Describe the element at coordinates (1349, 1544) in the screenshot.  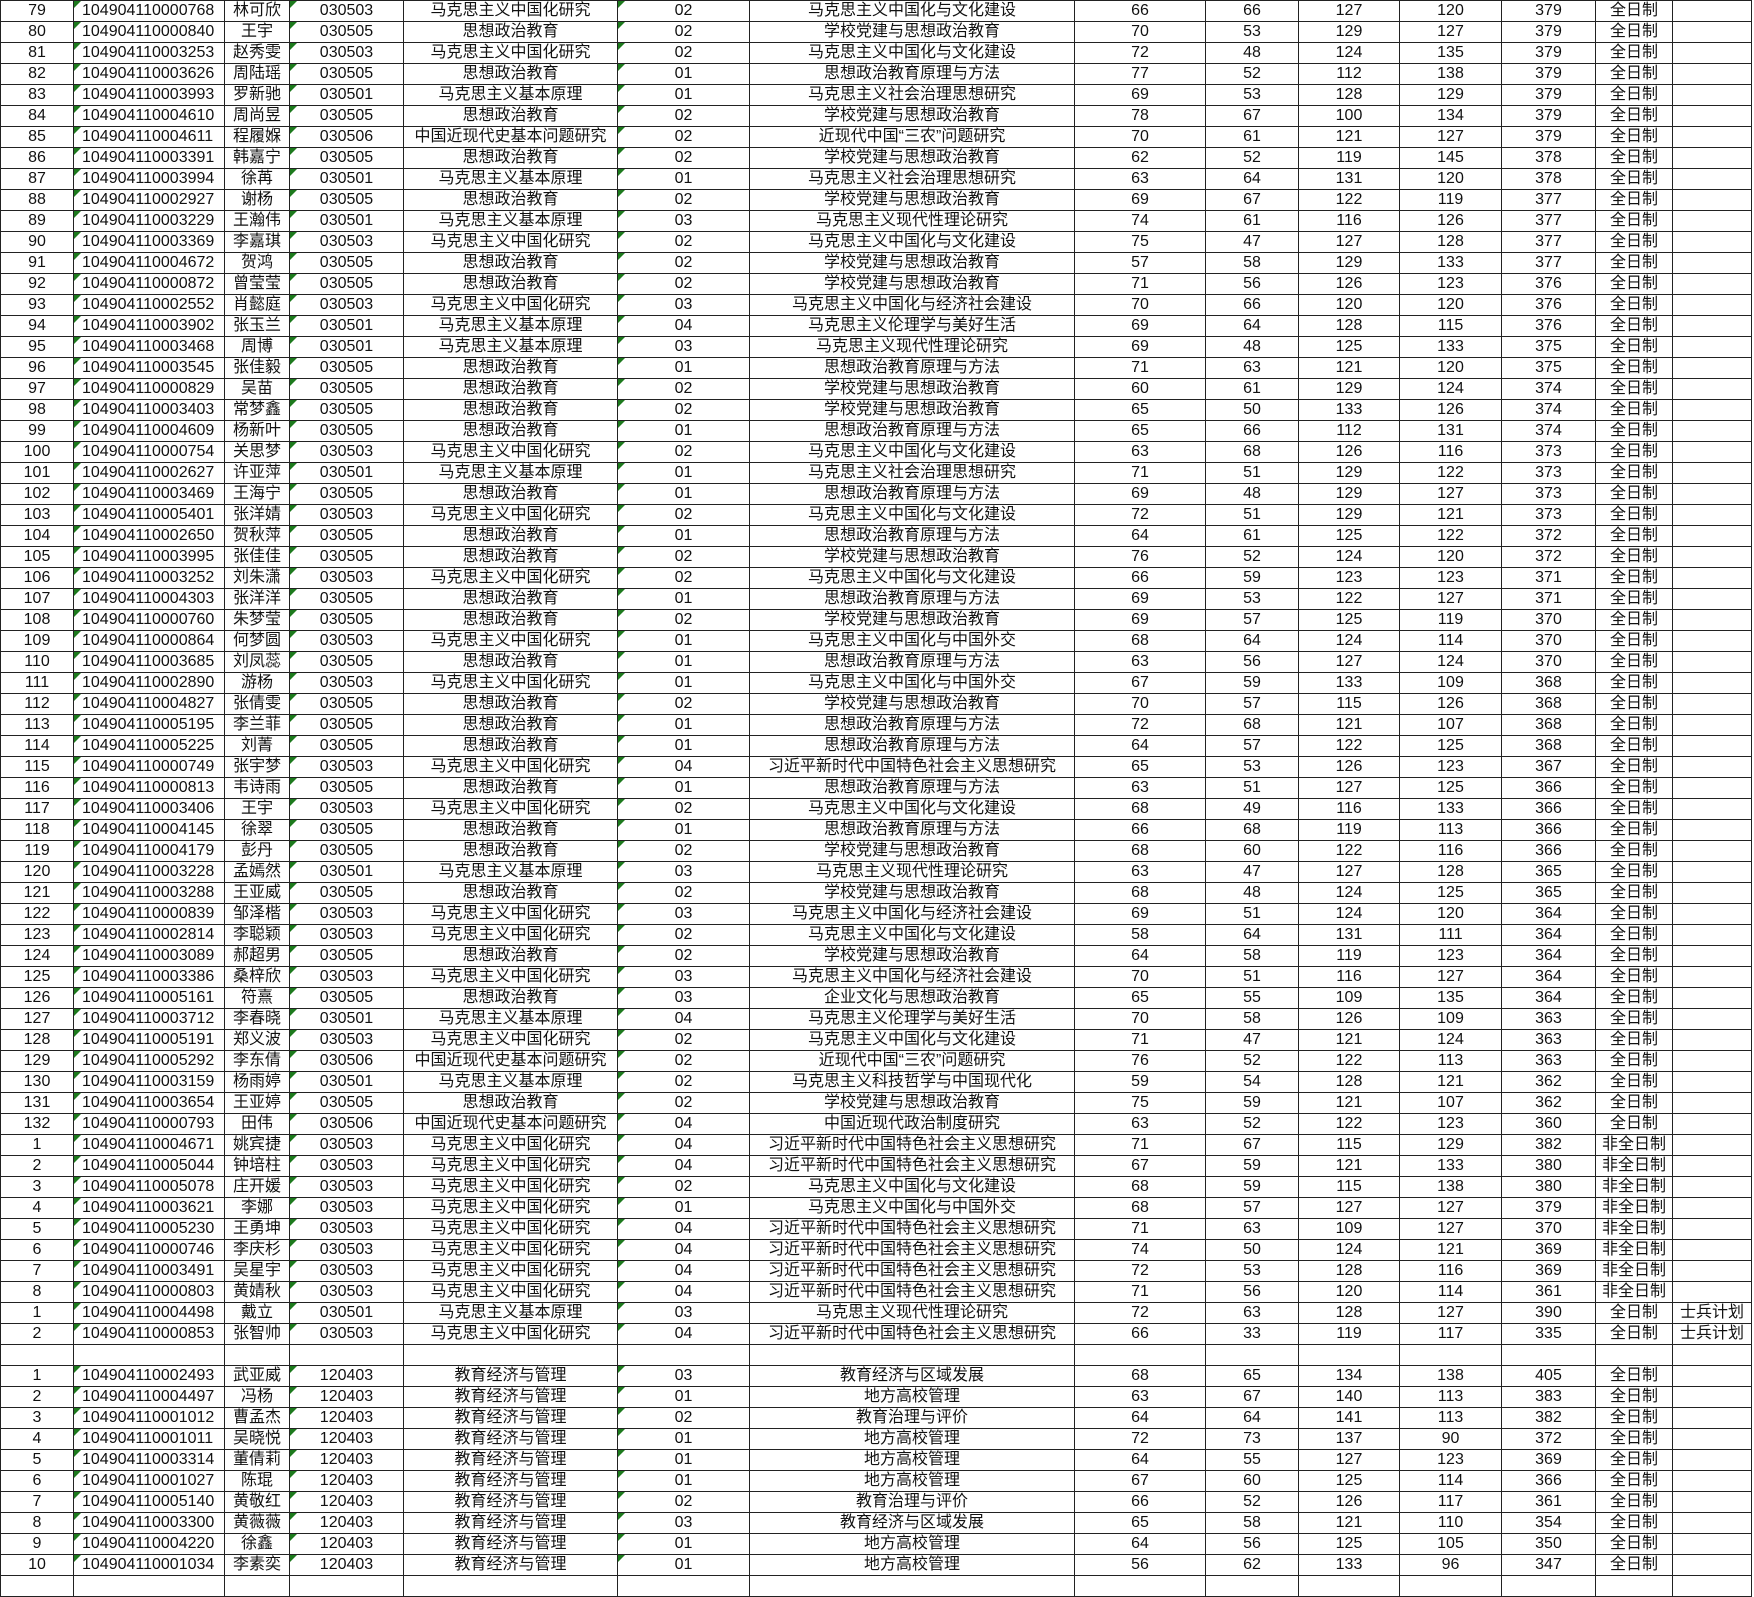
I see `course1-score-cell: 125` at that location.